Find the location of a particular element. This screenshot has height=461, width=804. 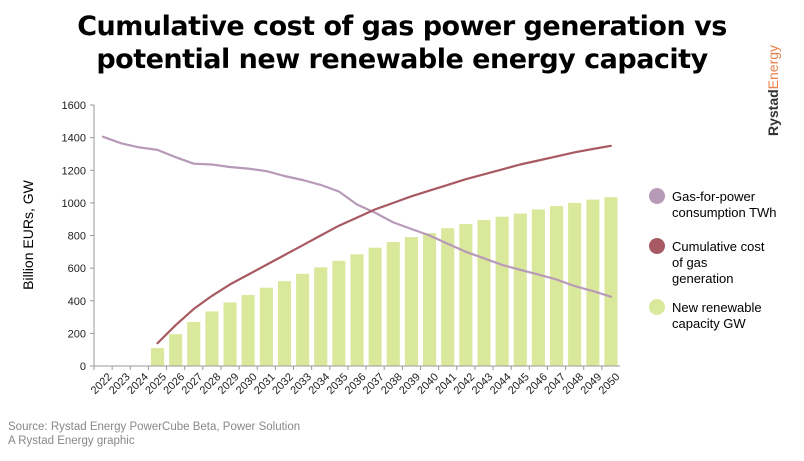

bar-2027 is located at coordinates (194, 344).